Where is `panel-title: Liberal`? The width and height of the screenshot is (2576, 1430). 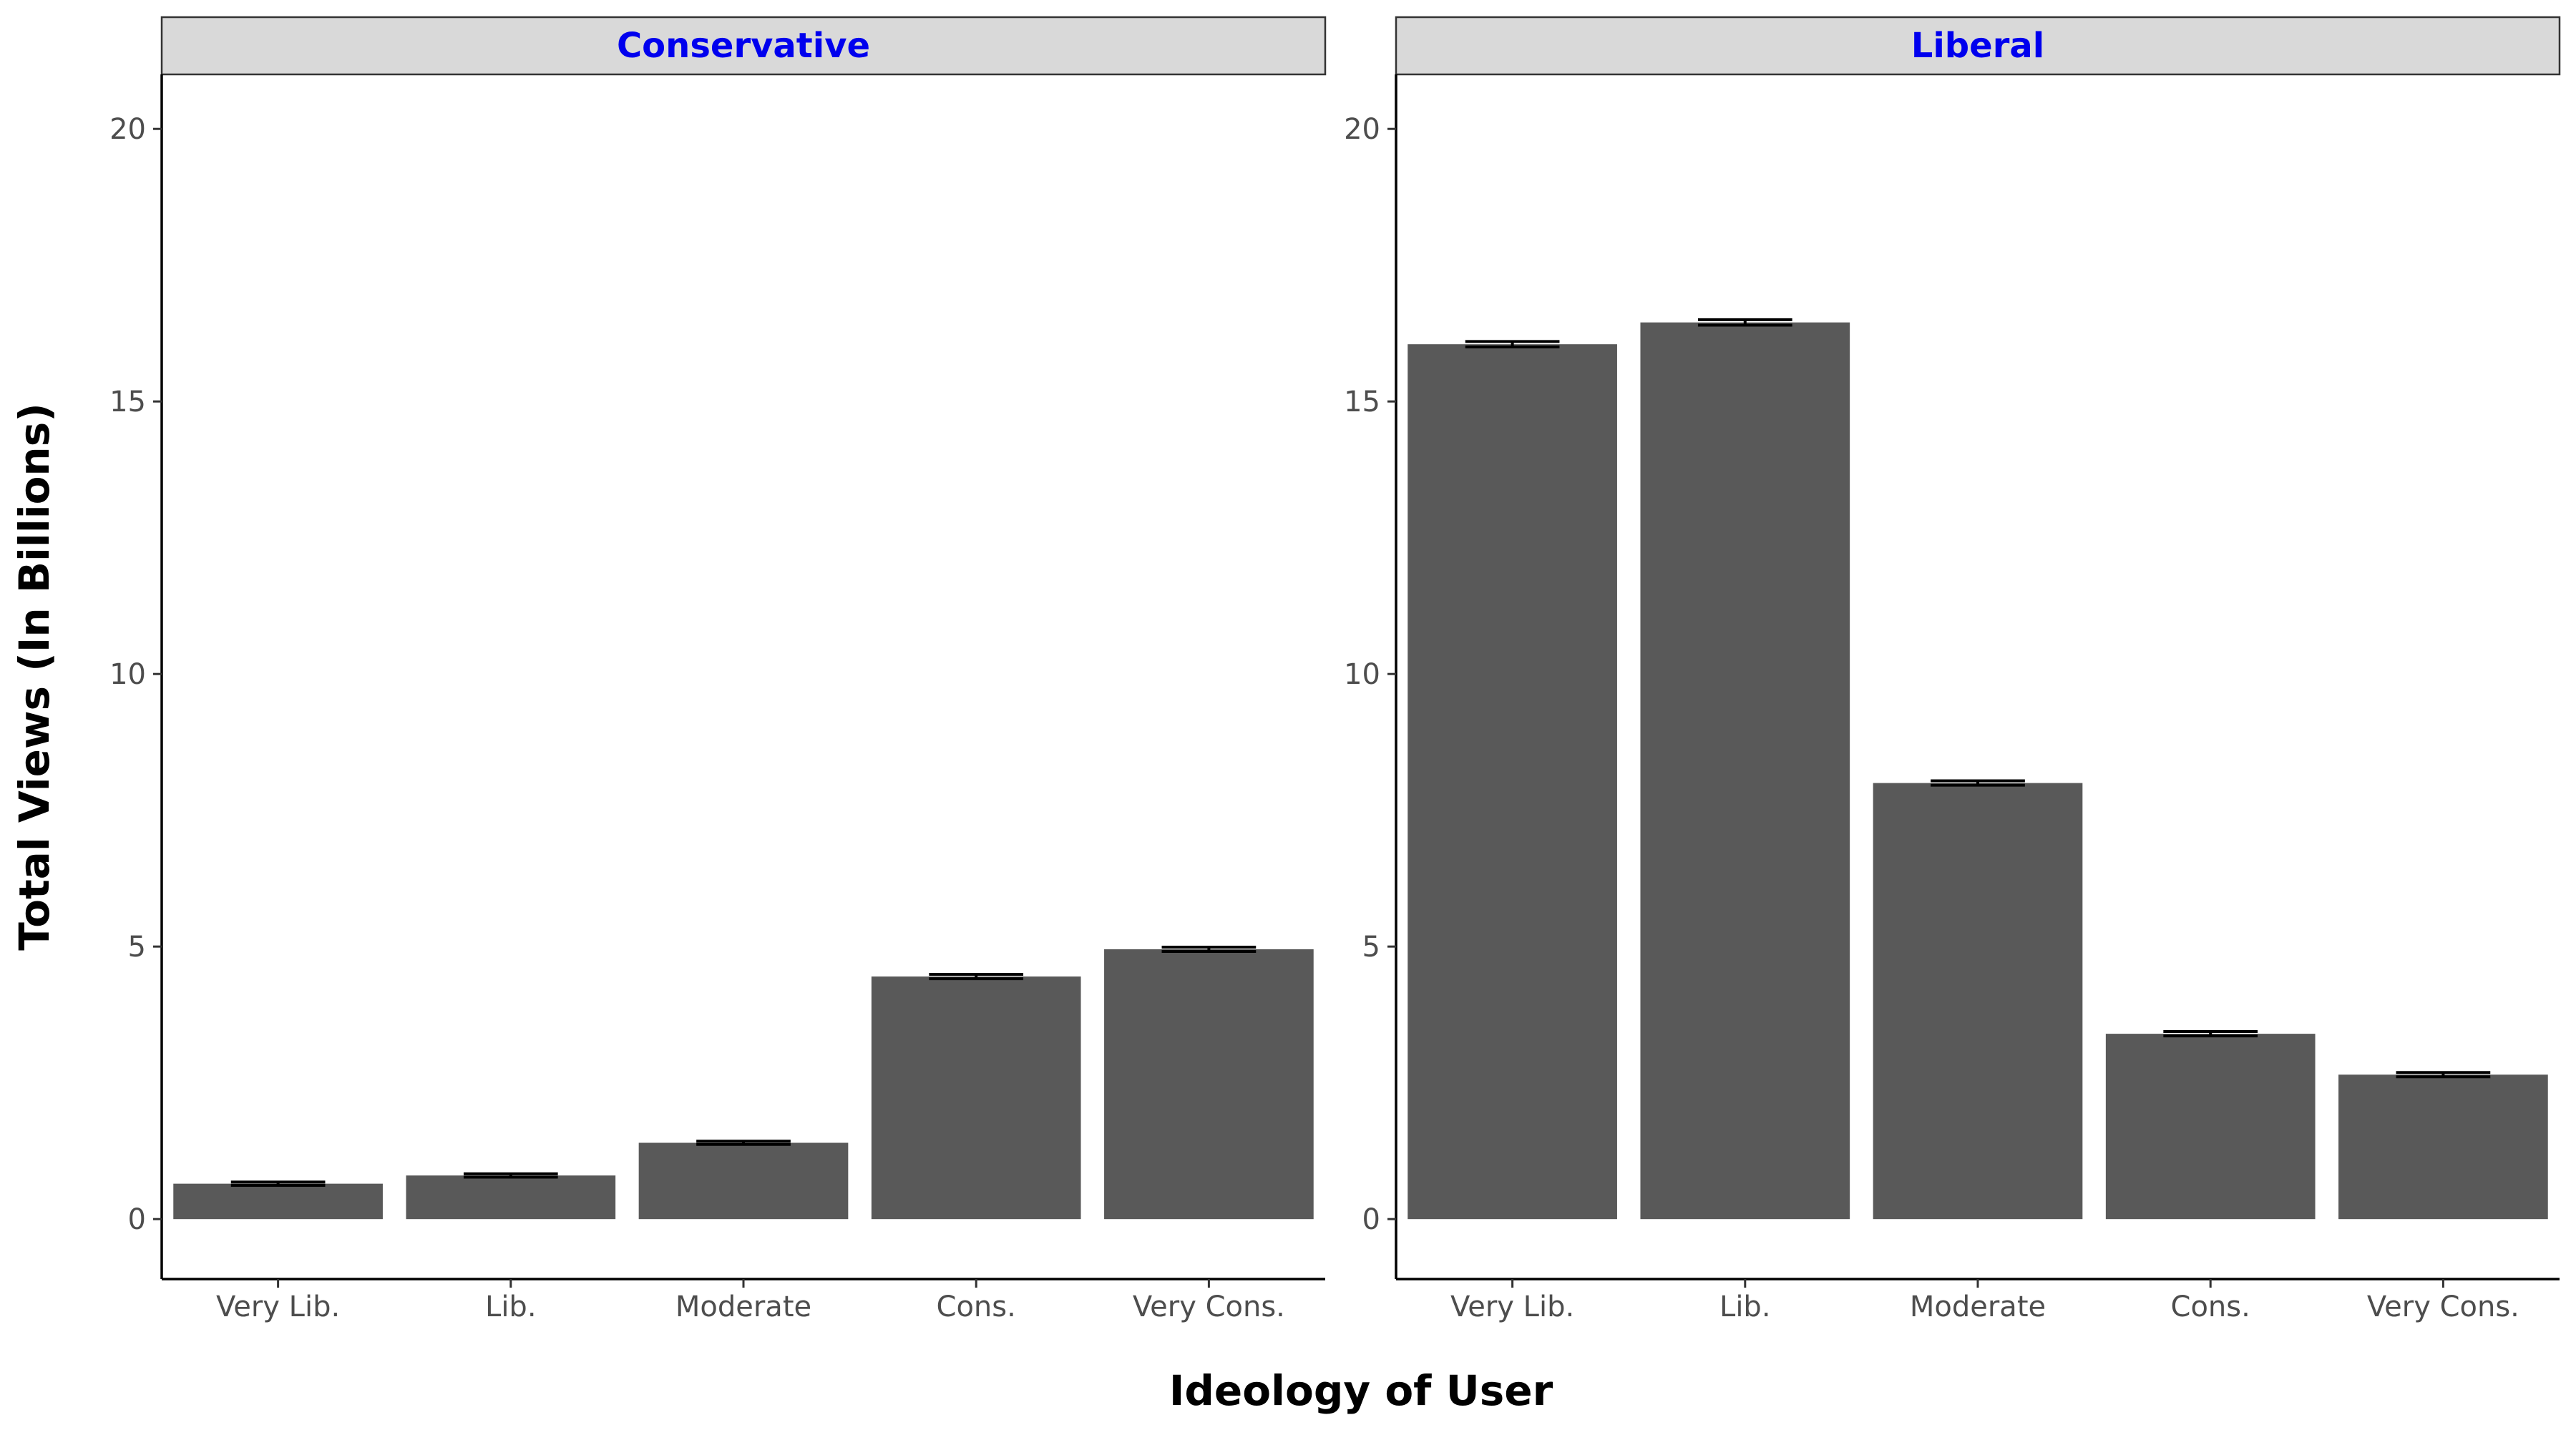
panel-title: Liberal is located at coordinates (1977, 46).